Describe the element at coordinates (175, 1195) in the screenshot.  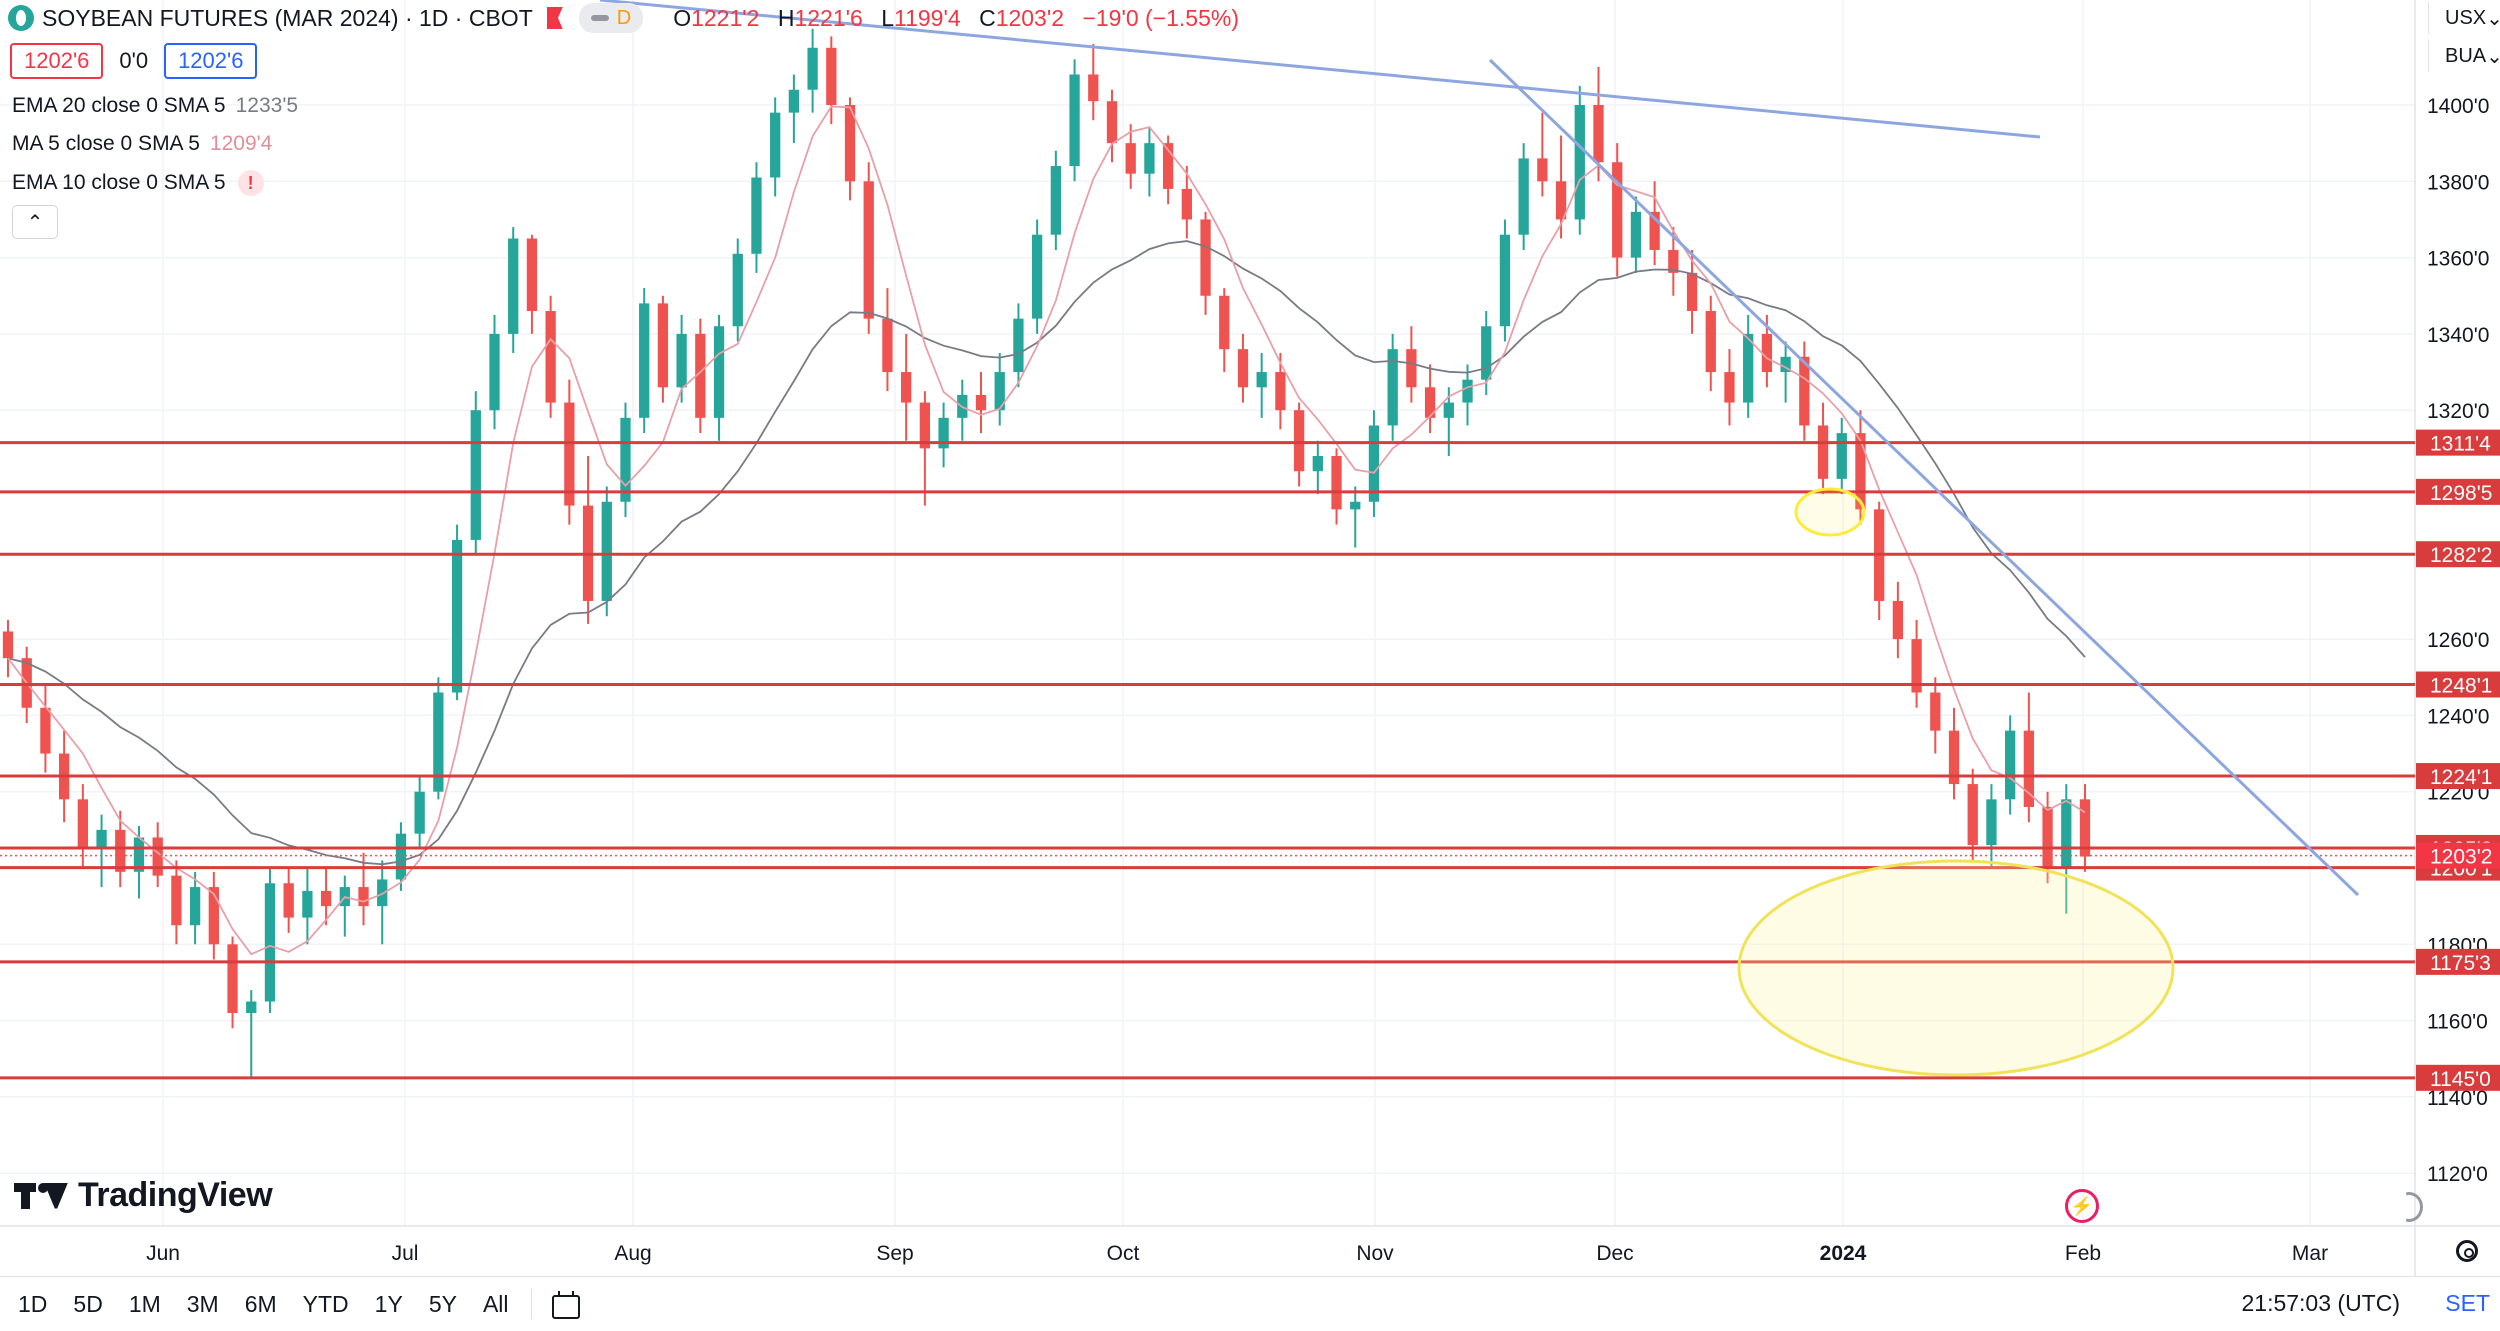
I see `tradingview-wordmark: TradingView` at that location.